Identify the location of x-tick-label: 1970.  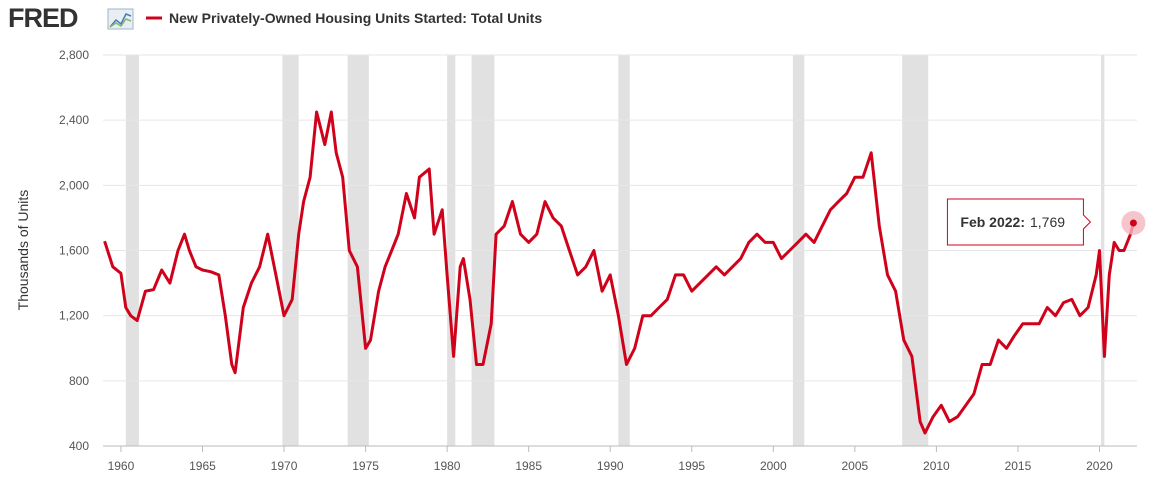
(284, 466).